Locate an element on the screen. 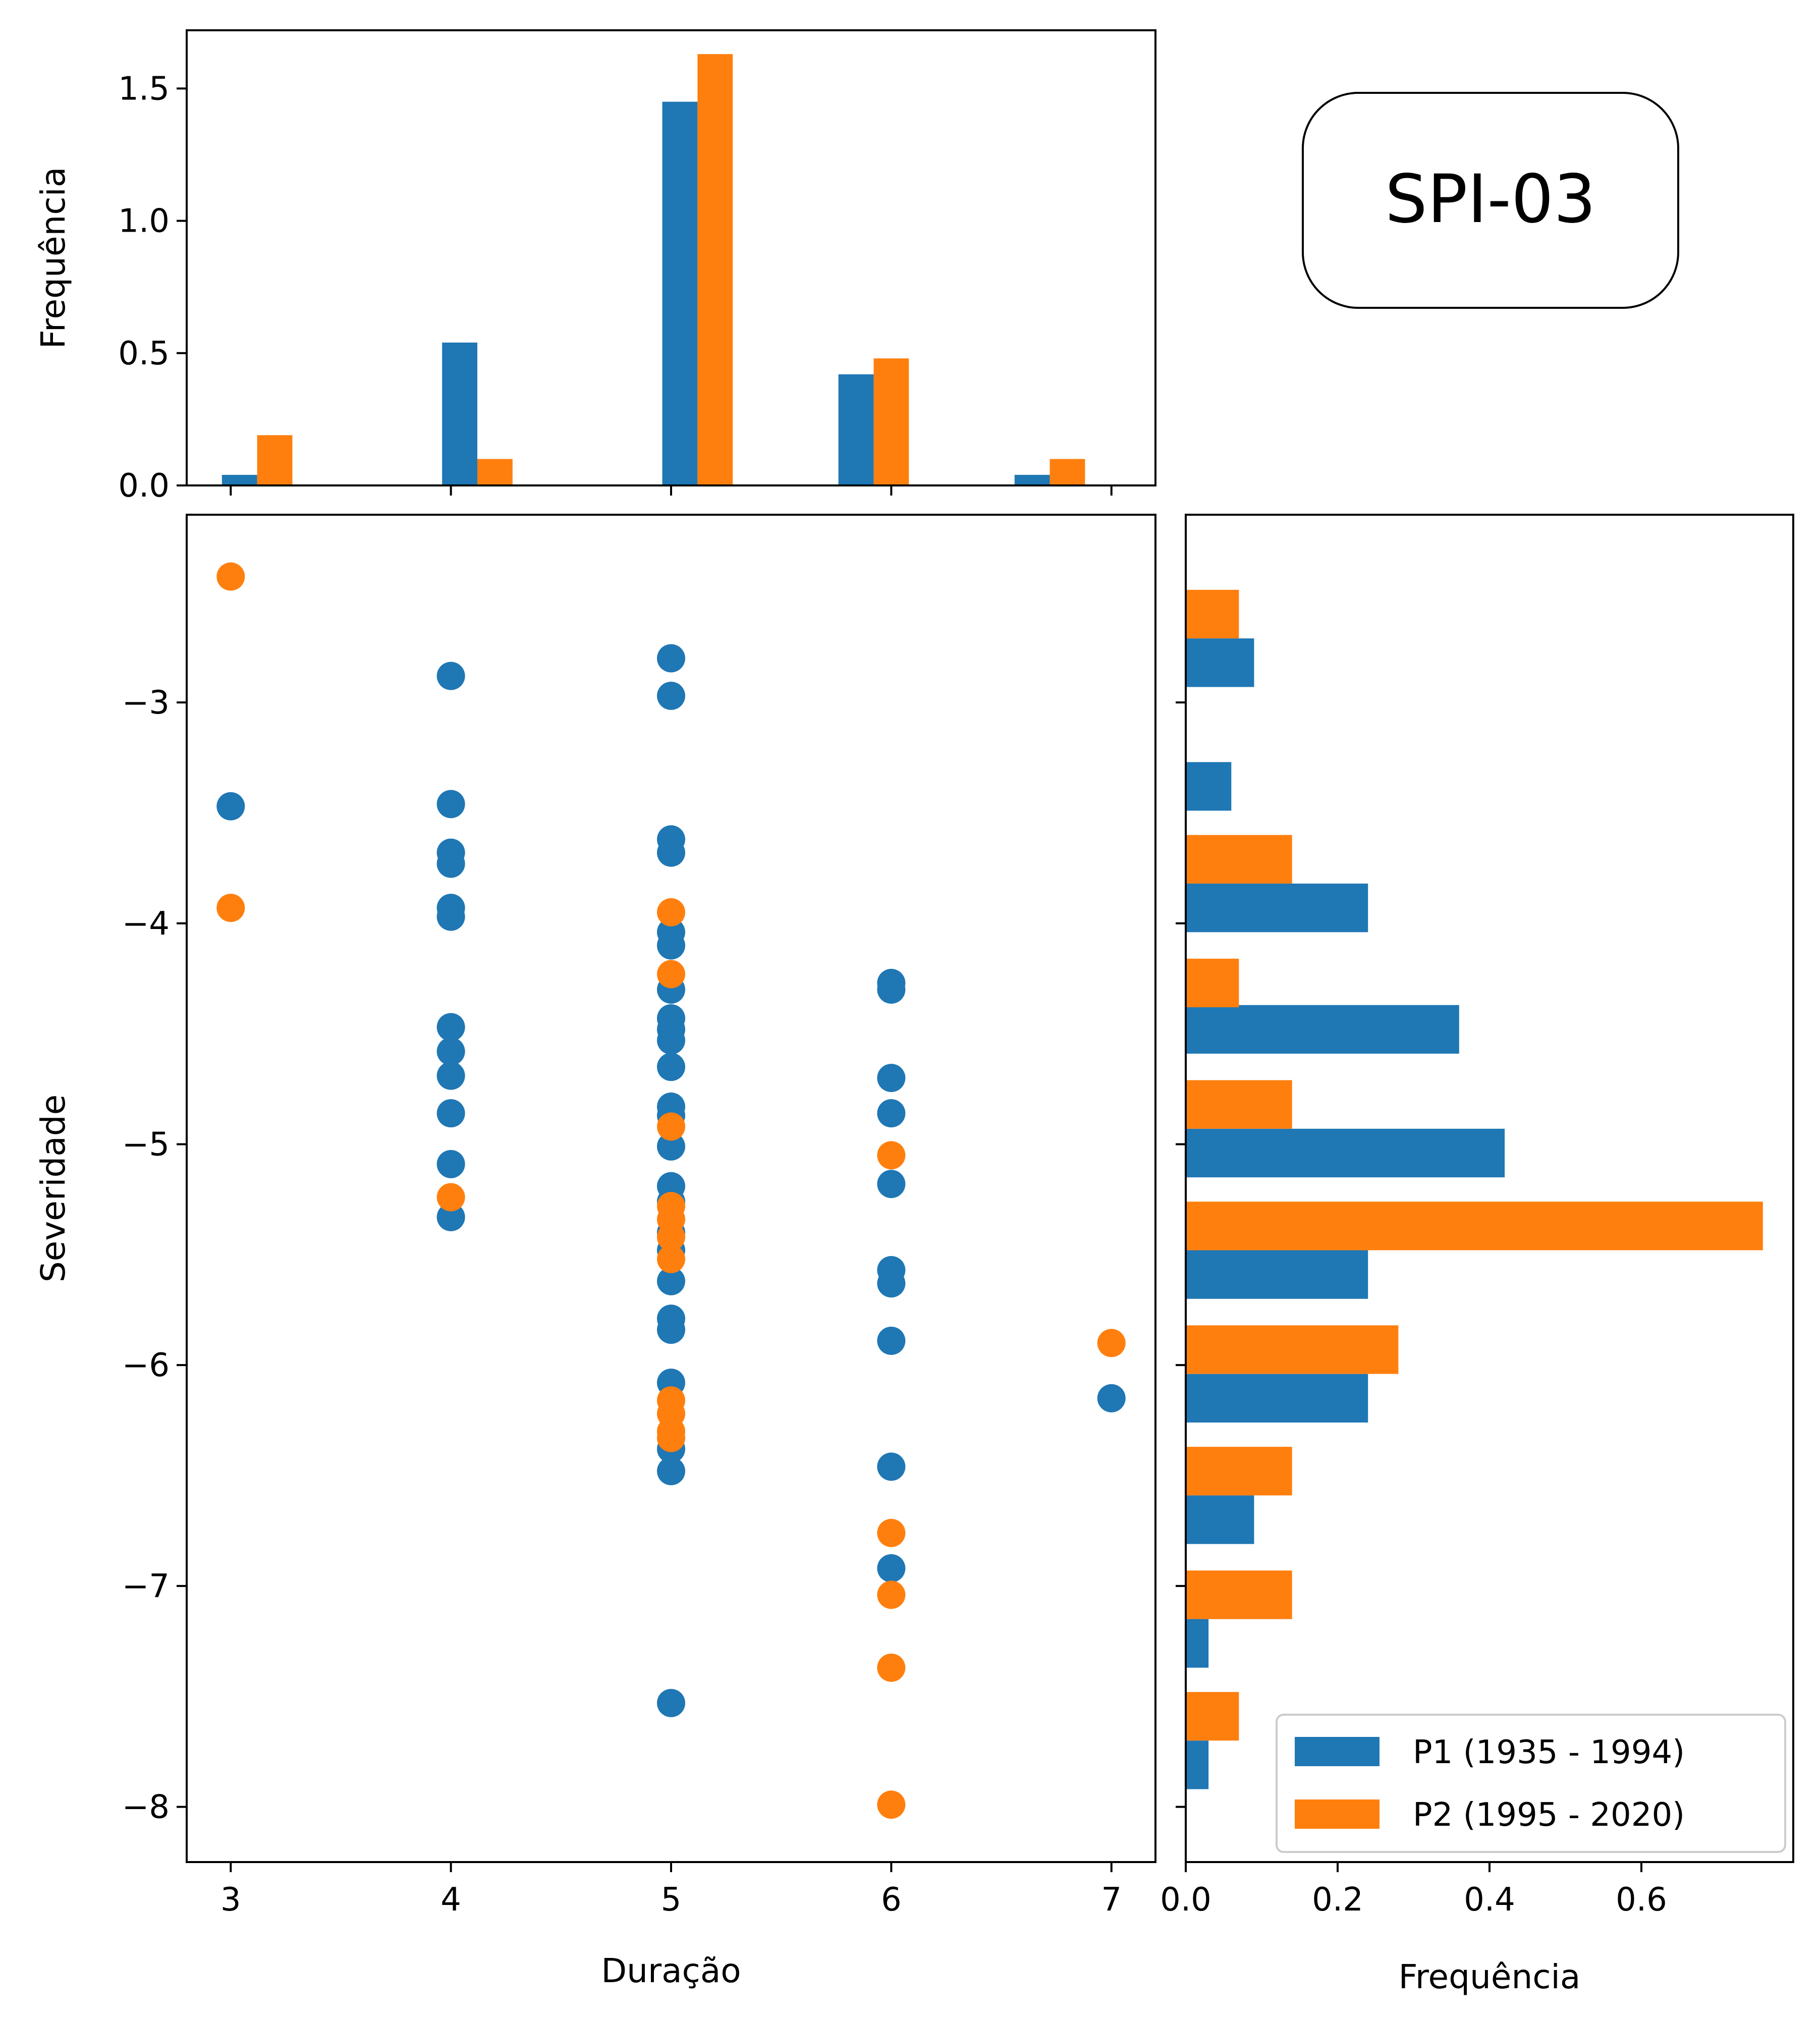 The width and height of the screenshot is (1820, 2019). legend-label-p1: P1 (1935 - 1994) is located at coordinates (1549, 1753).